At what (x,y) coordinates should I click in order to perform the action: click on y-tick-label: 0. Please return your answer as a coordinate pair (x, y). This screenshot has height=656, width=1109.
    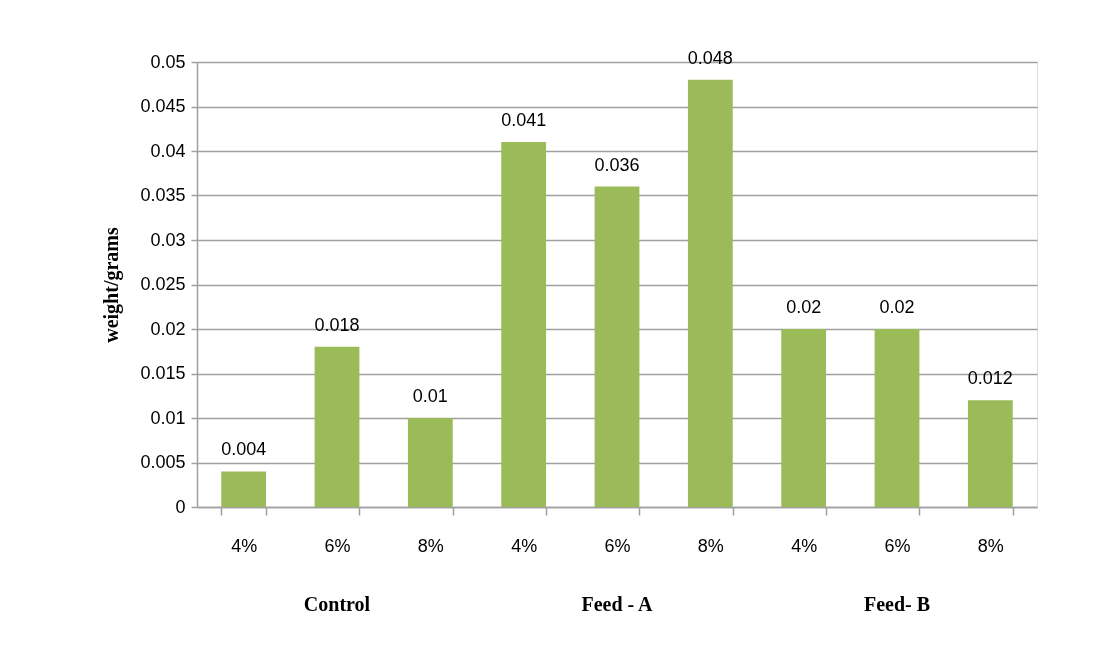
    Looking at the image, I should click on (180, 506).